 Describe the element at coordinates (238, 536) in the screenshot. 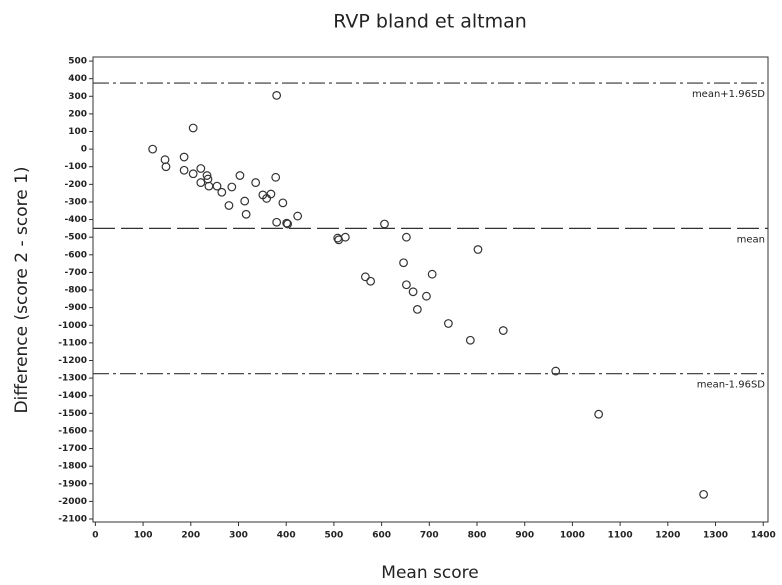

I see `x-tick-label: 300` at that location.